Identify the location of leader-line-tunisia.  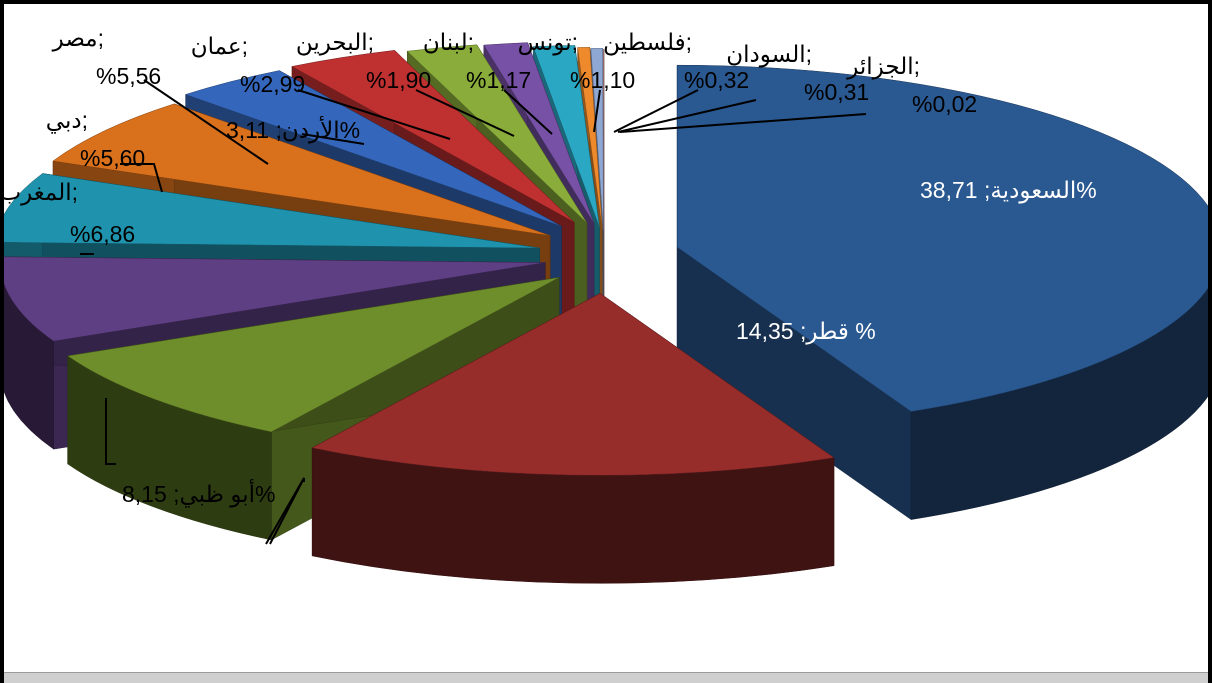
(597, 111).